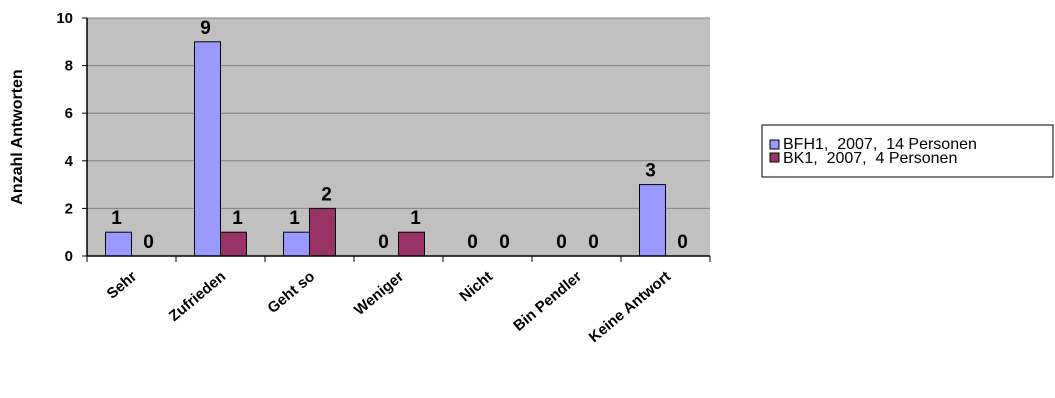 Image resolution: width=1055 pixels, height=398 pixels. What do you see at coordinates (379, 293) in the screenshot?
I see `x-tick-label: Weniger` at bounding box center [379, 293].